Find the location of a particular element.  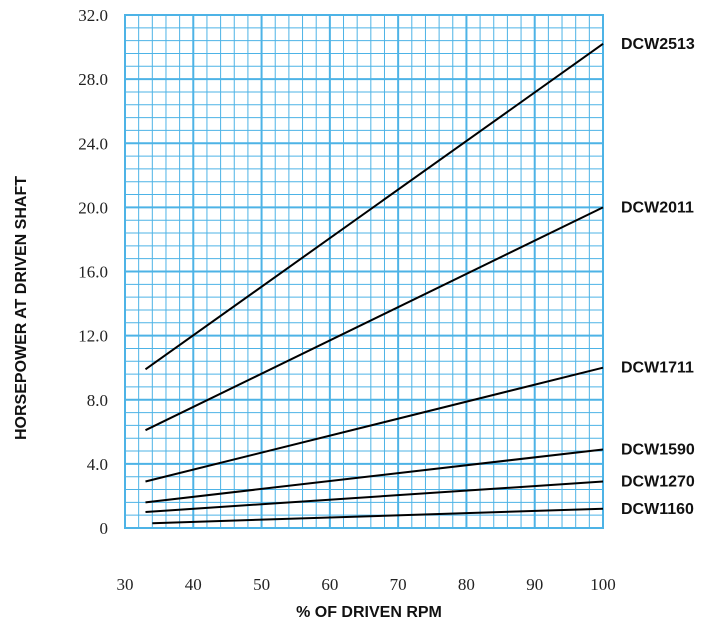

series-line-dcw1590 is located at coordinates (374, 476).